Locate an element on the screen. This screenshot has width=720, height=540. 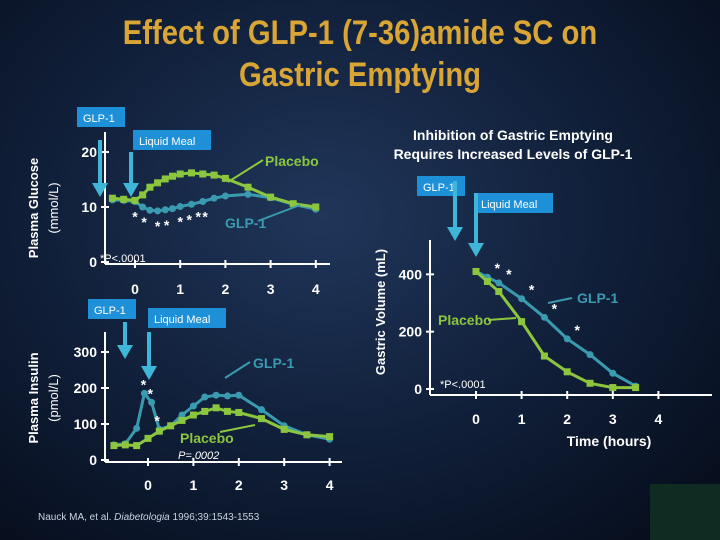
insulin-x-tick-label: 4 is located at coordinates (330, 485).